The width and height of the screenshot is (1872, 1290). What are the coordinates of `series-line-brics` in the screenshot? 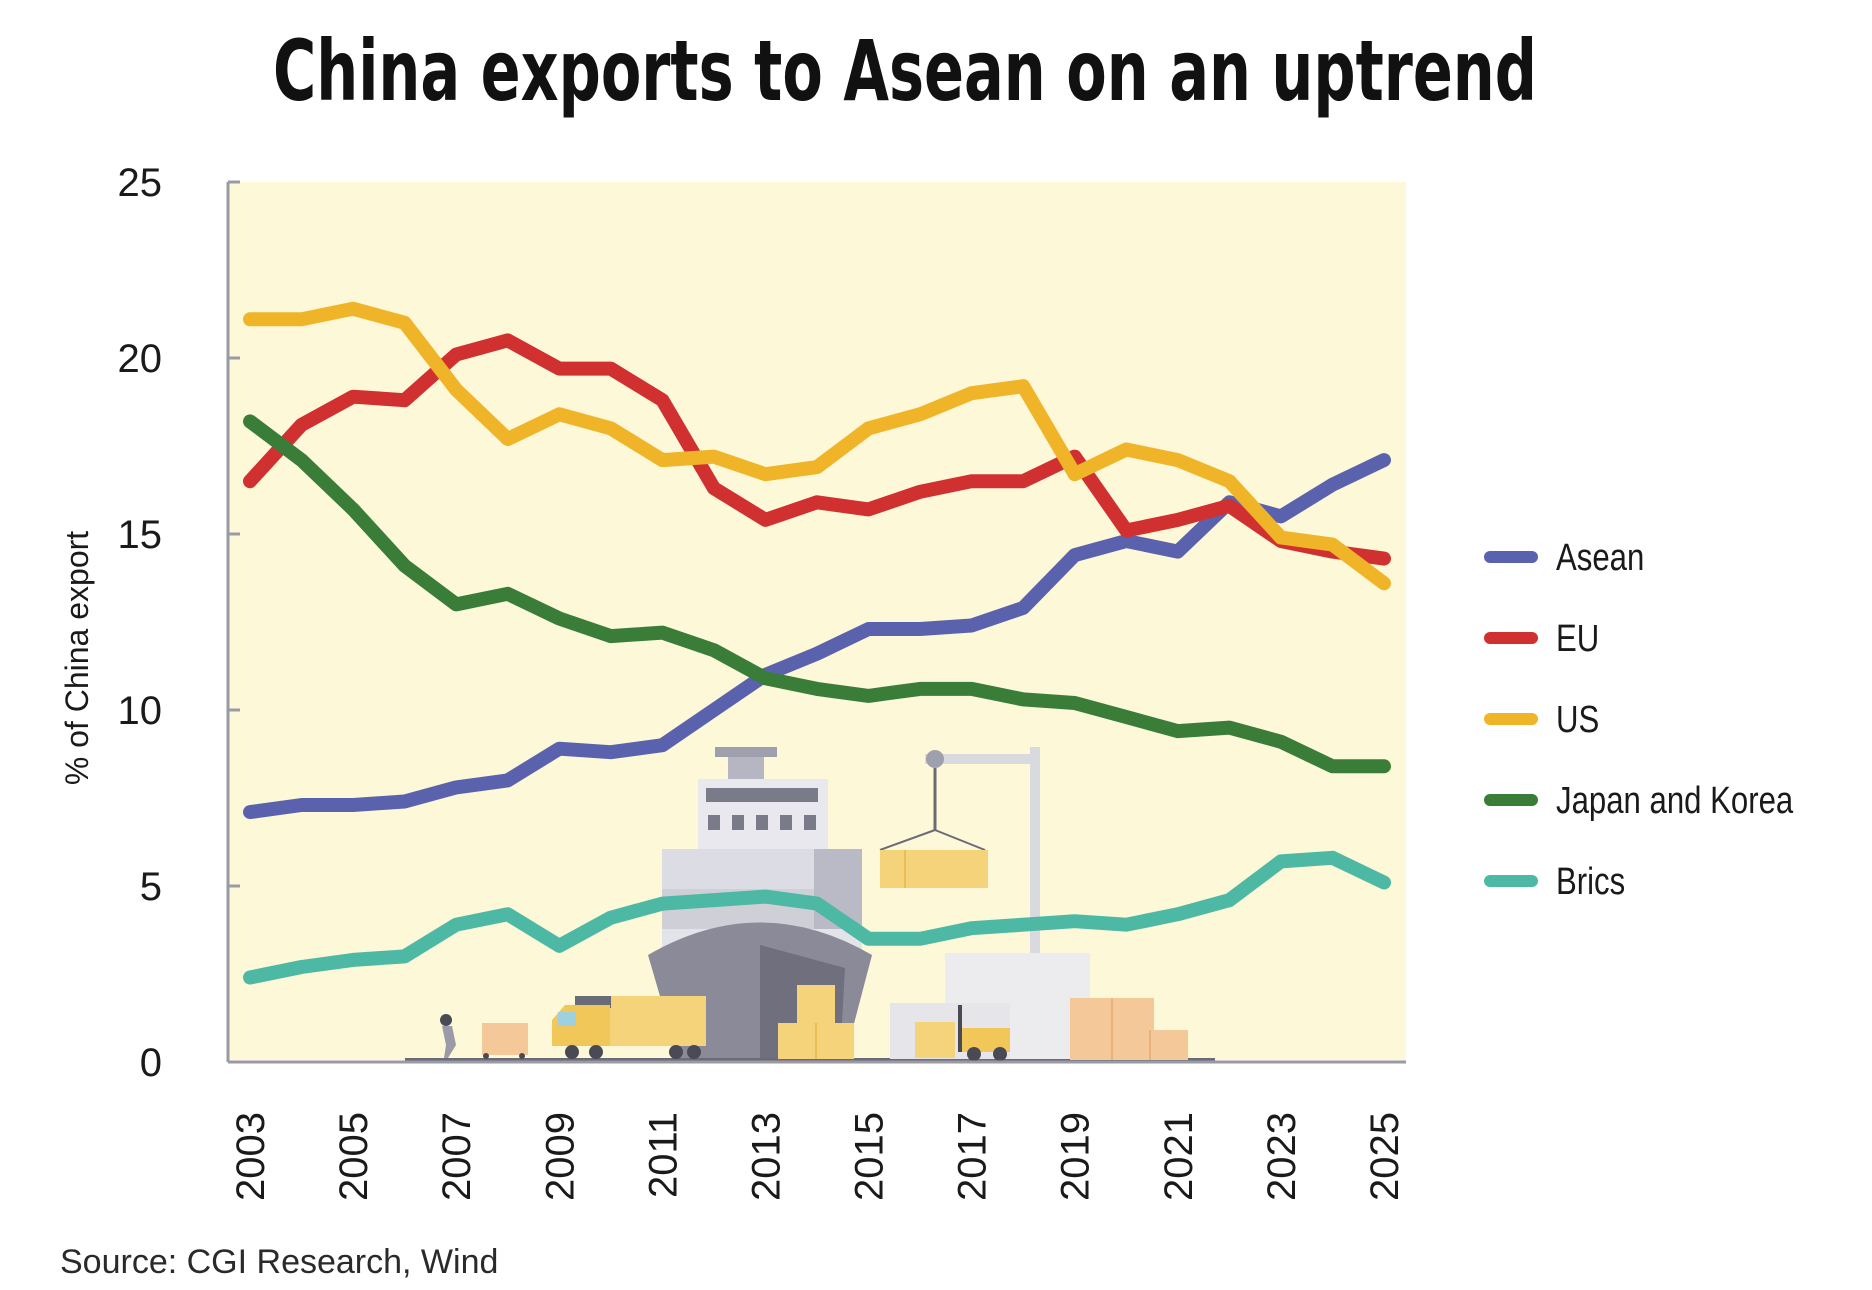 It's located at (817, 917).